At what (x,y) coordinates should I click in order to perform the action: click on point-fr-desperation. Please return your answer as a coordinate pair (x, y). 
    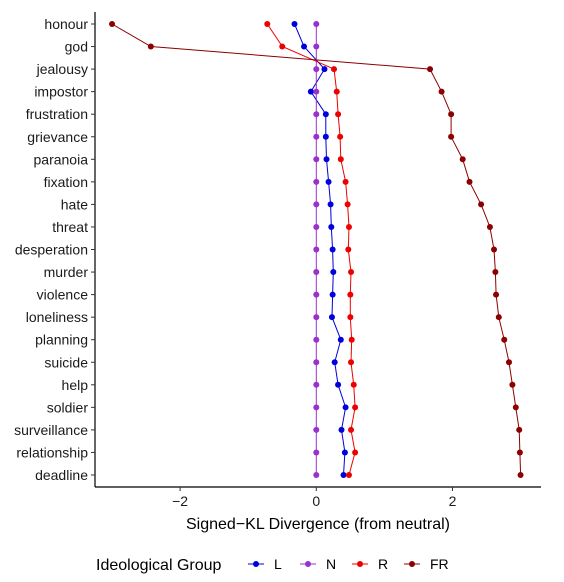
    Looking at the image, I should click on (494, 249).